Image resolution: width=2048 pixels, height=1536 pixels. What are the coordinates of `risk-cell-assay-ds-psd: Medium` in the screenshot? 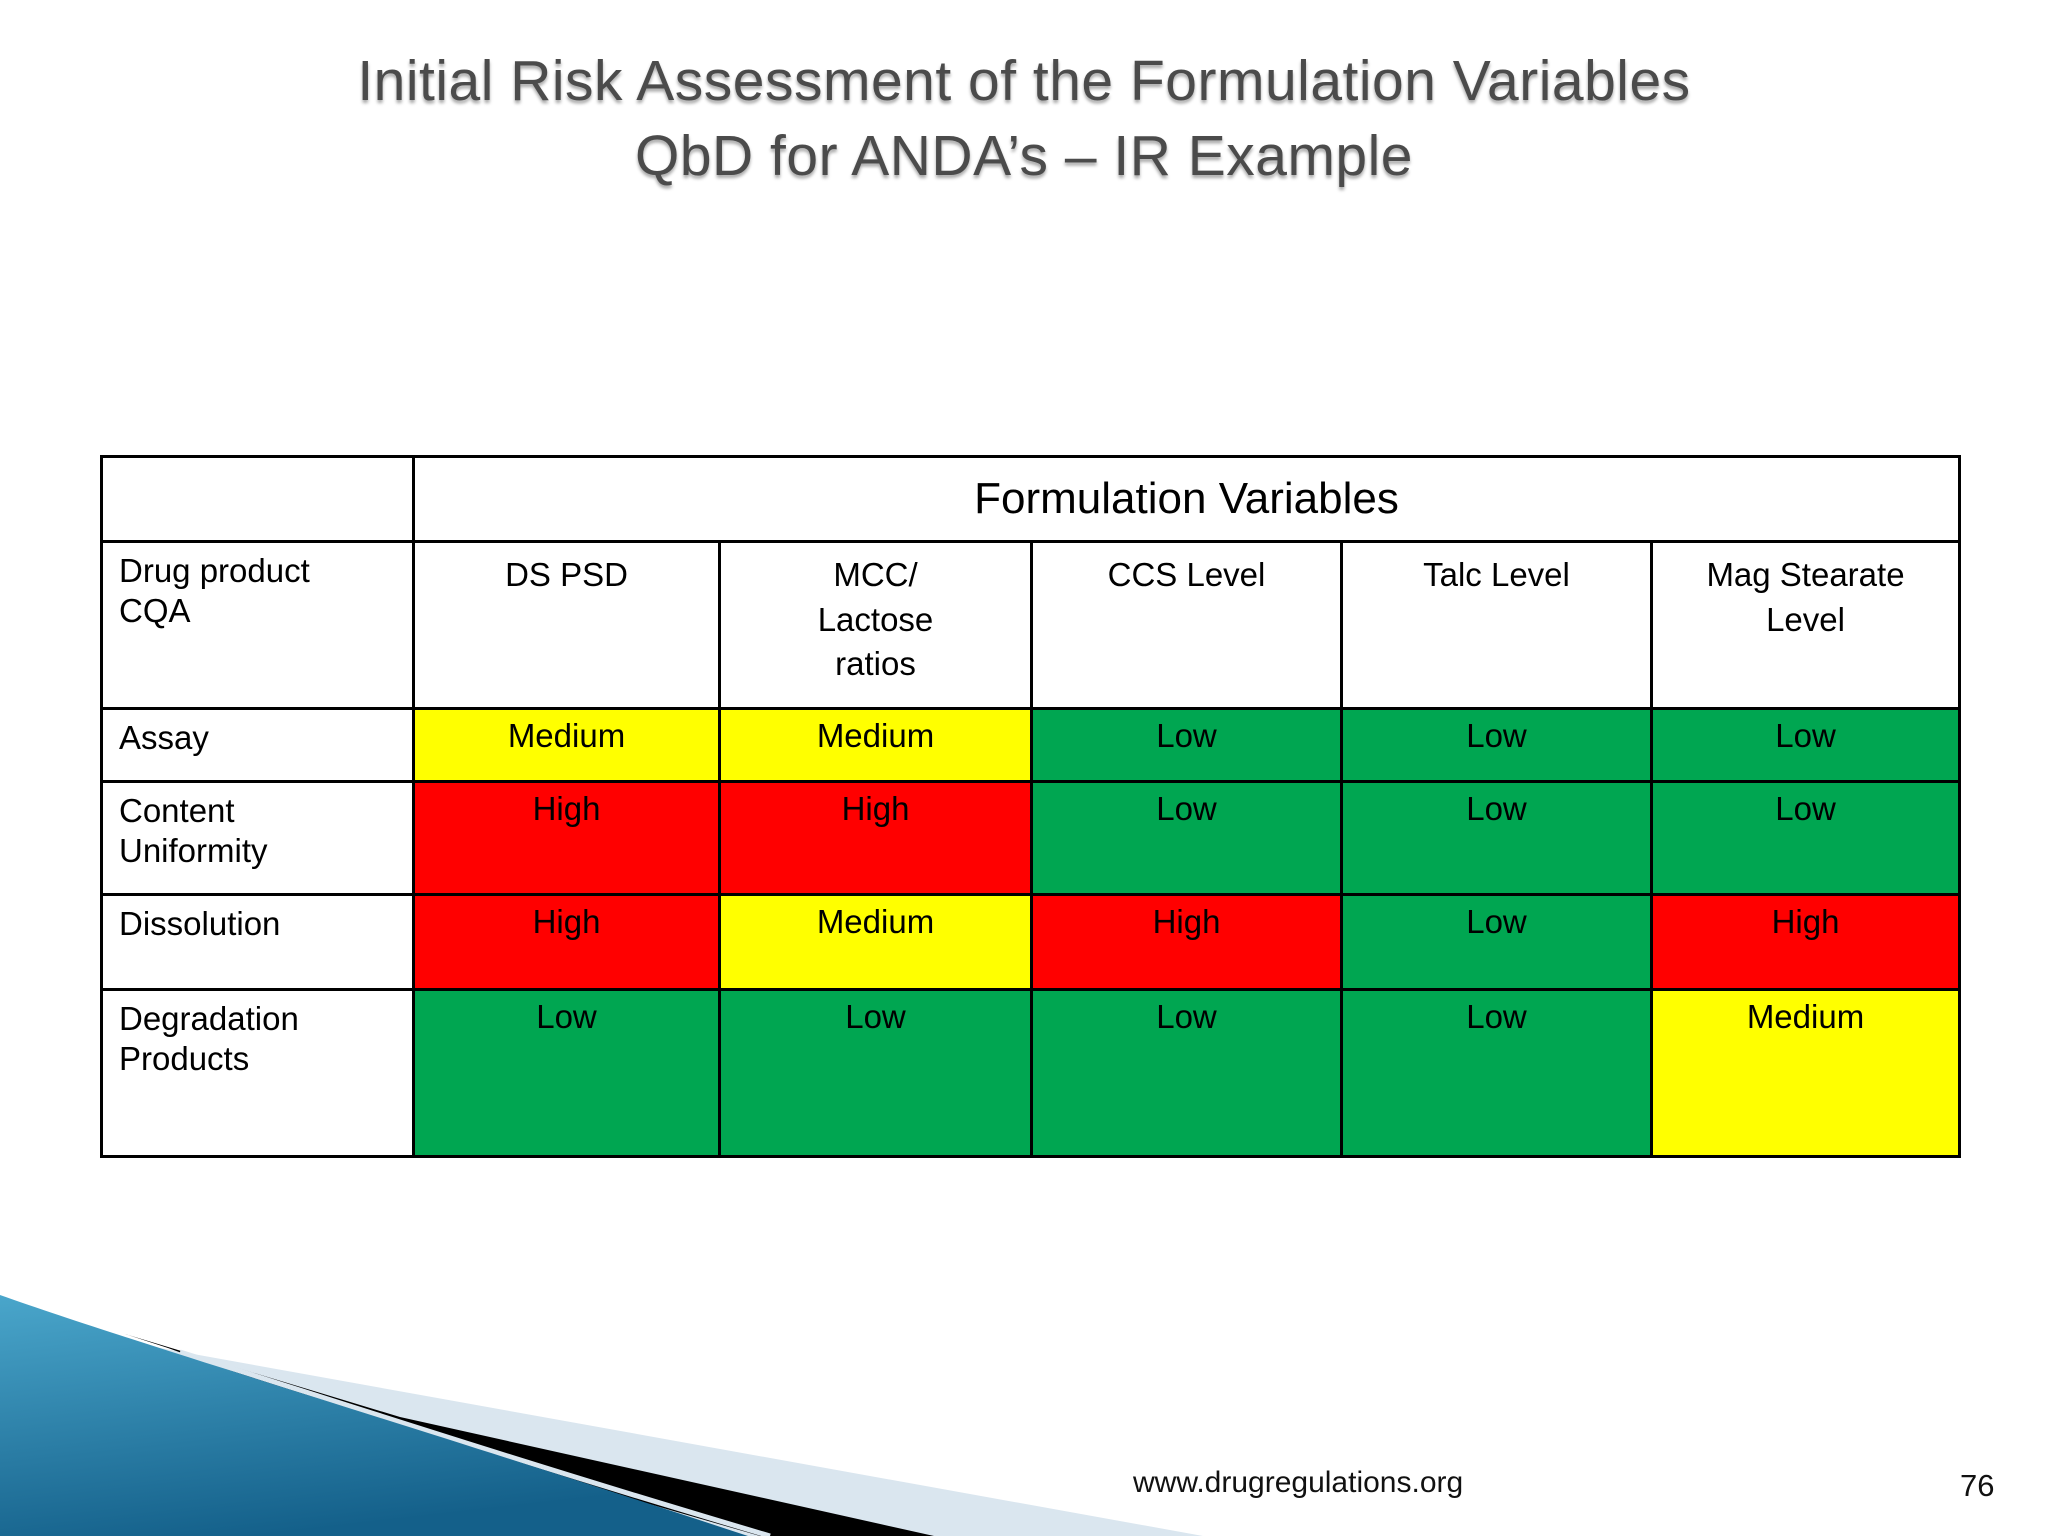 It's located at (566, 745).